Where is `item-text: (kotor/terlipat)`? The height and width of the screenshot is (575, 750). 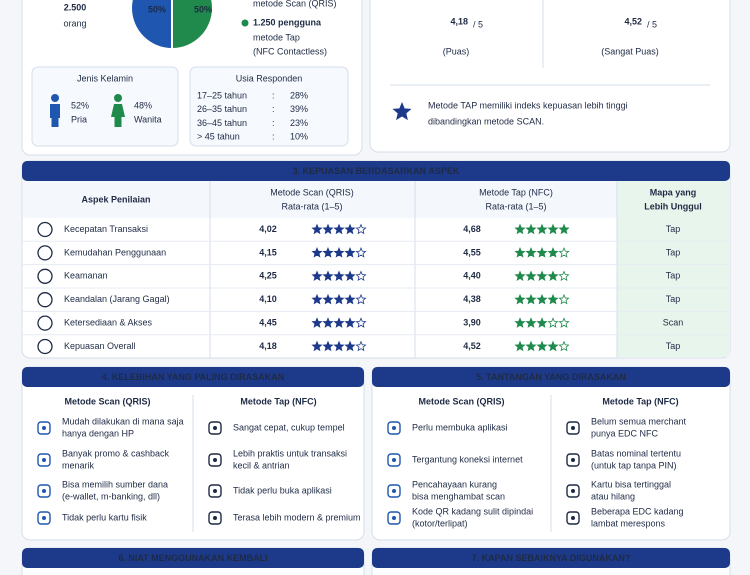
item-text: (kotor/terlipat) is located at coordinates (440, 523).